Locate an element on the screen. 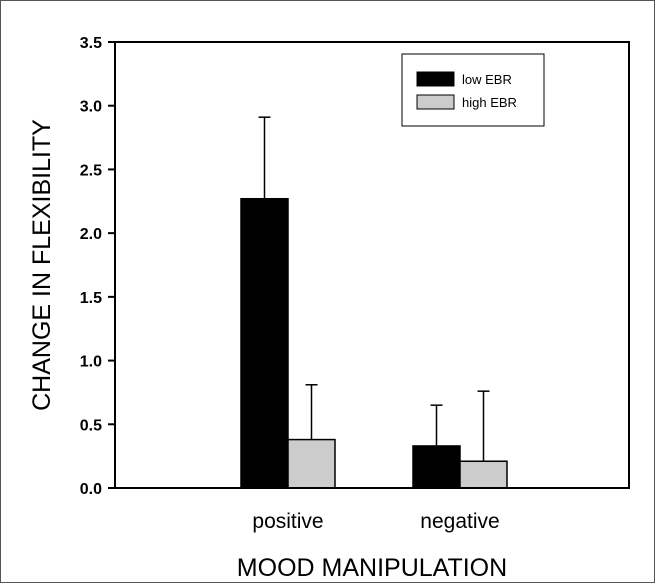 The width and height of the screenshot is (655, 583). y-tick-label: 0.0 is located at coordinates (91, 489).